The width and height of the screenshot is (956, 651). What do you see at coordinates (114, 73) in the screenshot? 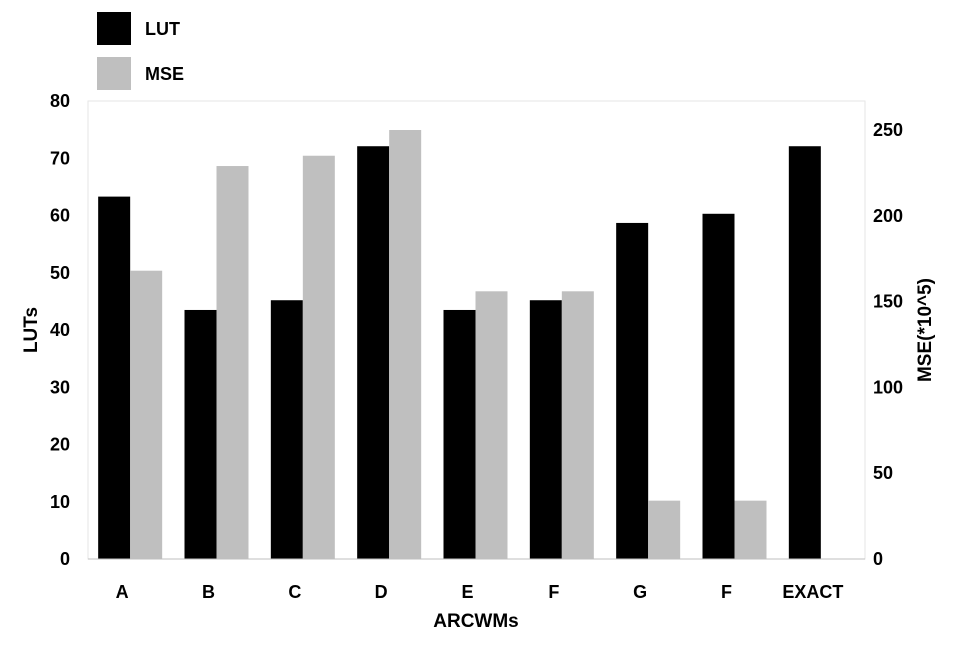
I see `legend-swatch-mse` at bounding box center [114, 73].